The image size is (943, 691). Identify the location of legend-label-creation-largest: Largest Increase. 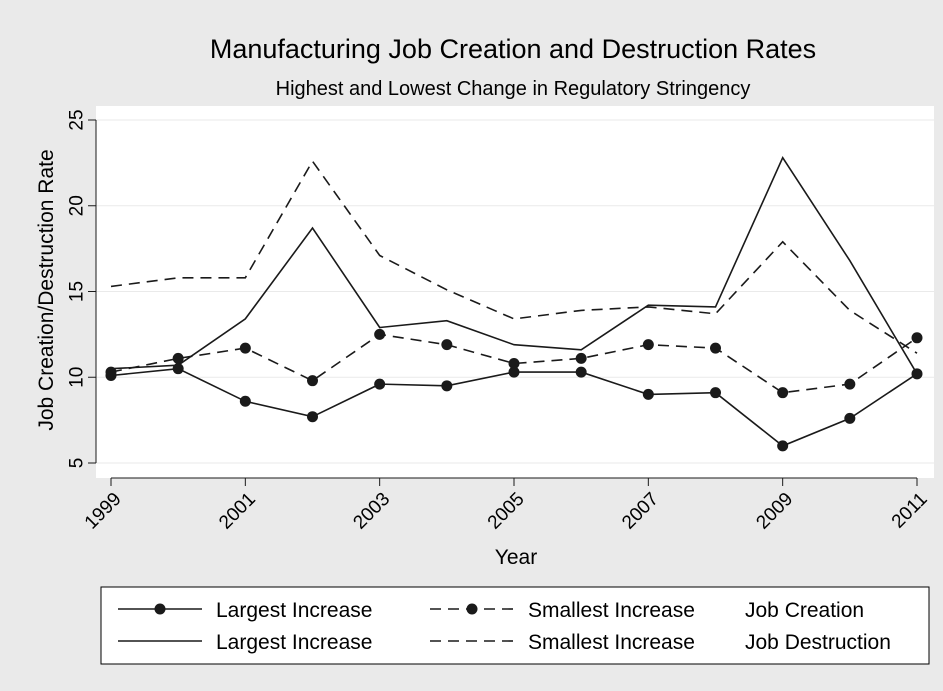
(294, 610).